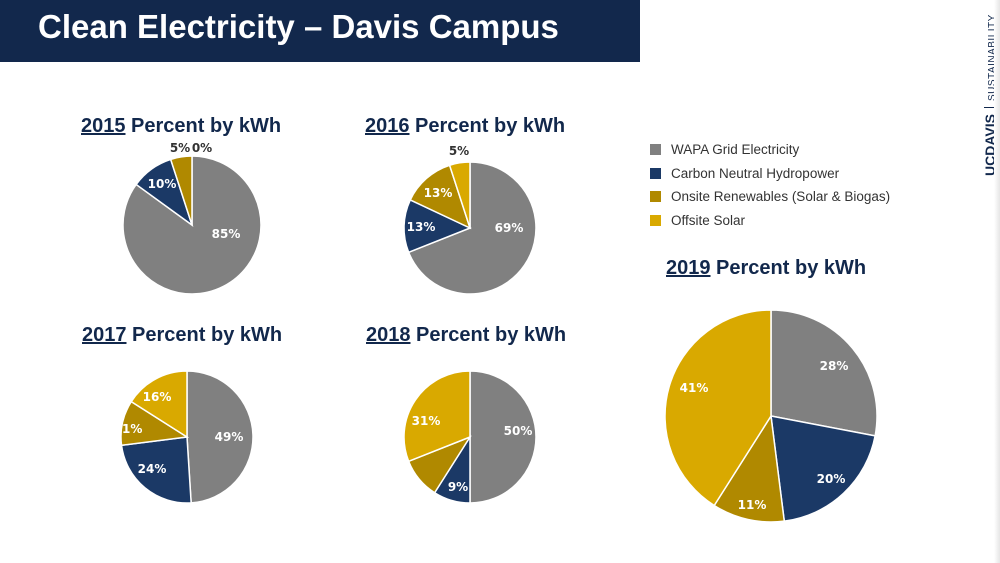  I want to click on pie-chart-2019: 28% 20% 11% 41%, so click(771, 416).